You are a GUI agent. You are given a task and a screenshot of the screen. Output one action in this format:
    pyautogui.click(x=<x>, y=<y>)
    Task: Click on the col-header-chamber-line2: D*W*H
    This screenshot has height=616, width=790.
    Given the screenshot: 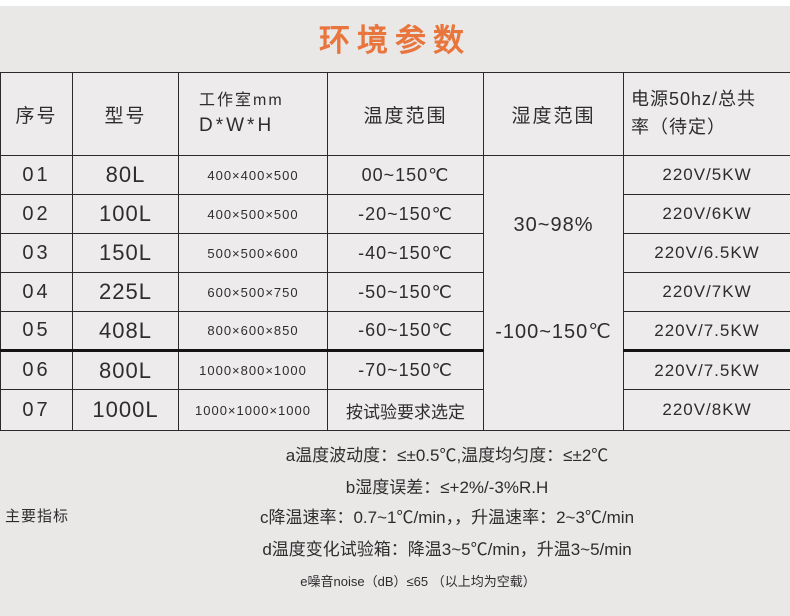 What is the action you would take?
    pyautogui.click(x=237, y=125)
    